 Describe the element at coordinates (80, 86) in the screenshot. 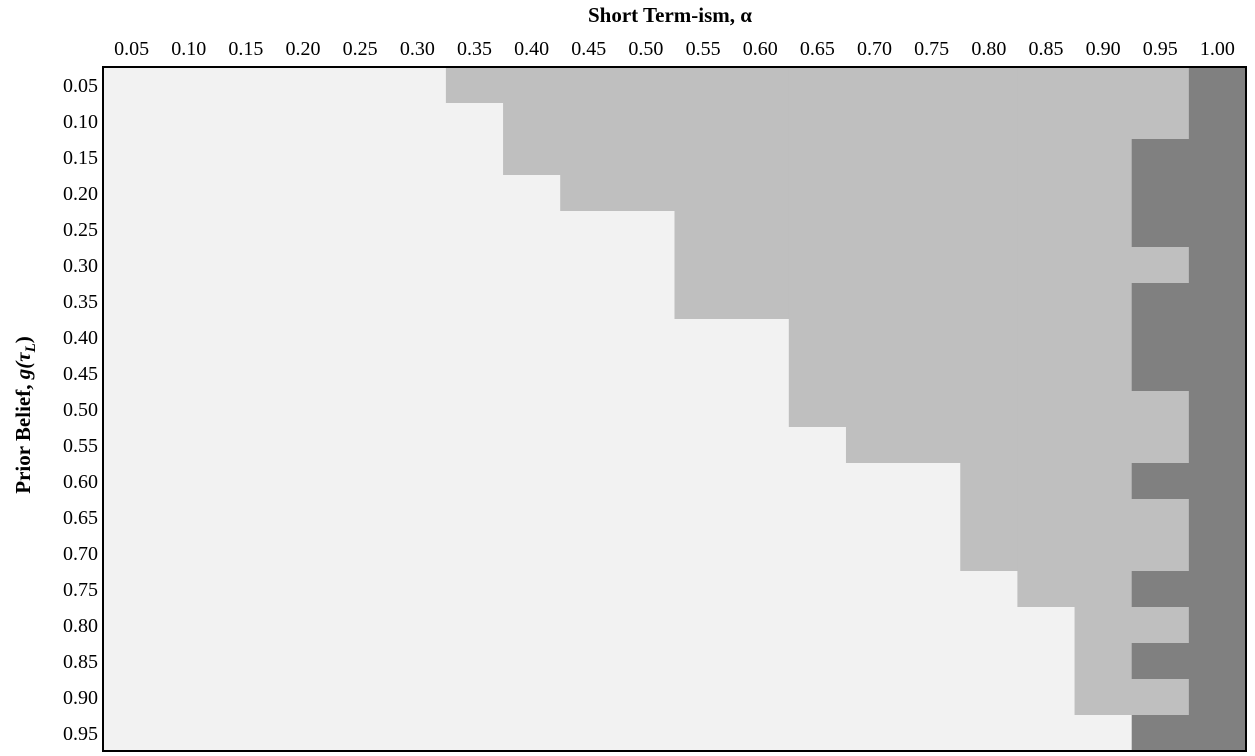

I see `y-tick-label: 0.05` at that location.